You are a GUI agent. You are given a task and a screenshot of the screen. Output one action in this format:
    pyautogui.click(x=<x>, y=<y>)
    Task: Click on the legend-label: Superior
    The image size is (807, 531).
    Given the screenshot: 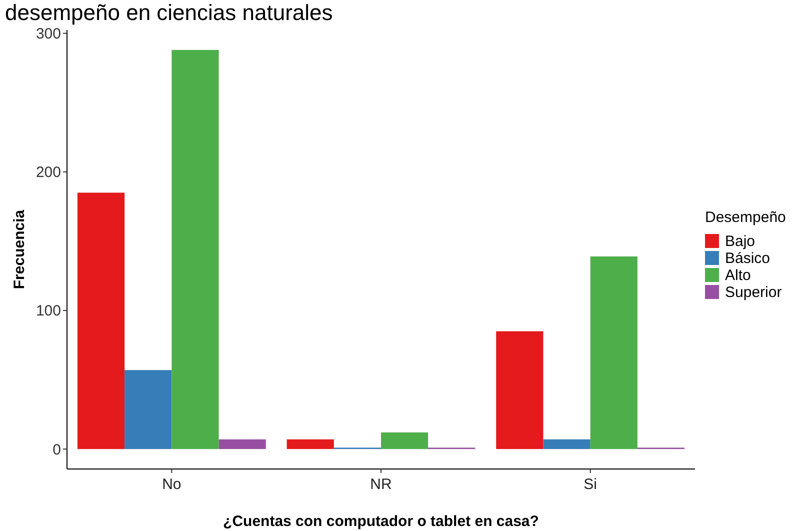 What is the action you would take?
    pyautogui.click(x=753, y=292)
    